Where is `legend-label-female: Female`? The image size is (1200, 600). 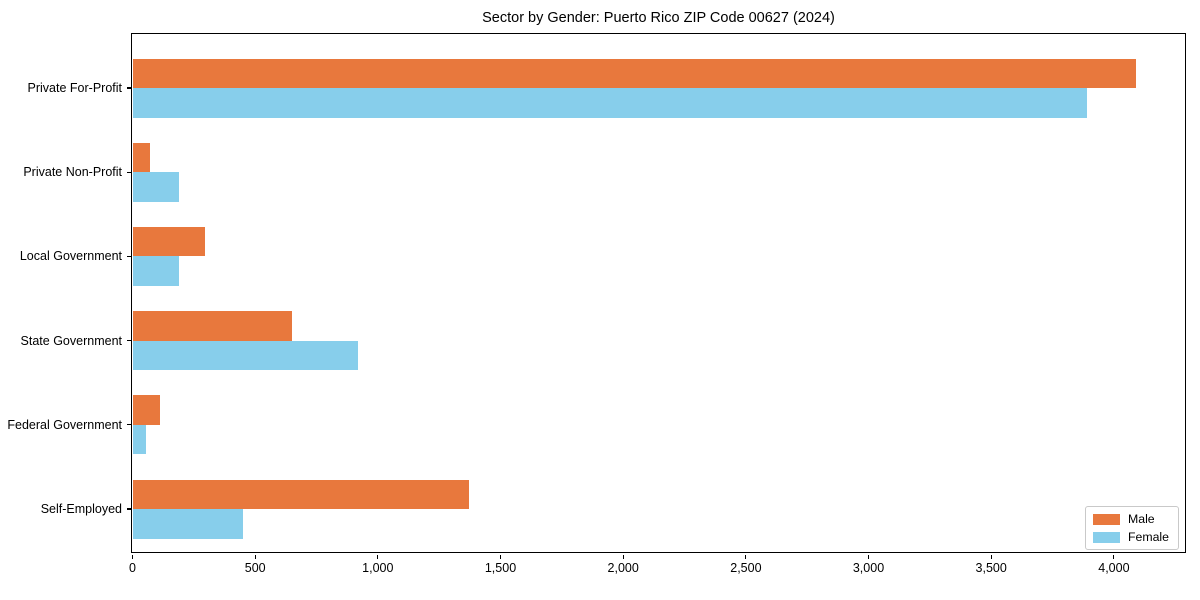 legend-label-female: Female is located at coordinates (1148, 537).